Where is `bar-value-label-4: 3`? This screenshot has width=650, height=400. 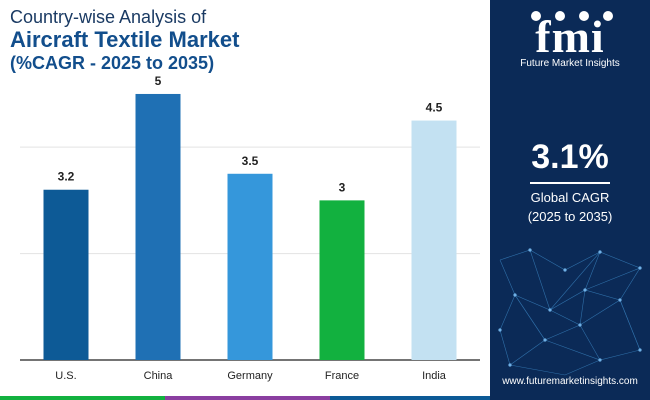 bar-value-label-4: 3 is located at coordinates (342, 187).